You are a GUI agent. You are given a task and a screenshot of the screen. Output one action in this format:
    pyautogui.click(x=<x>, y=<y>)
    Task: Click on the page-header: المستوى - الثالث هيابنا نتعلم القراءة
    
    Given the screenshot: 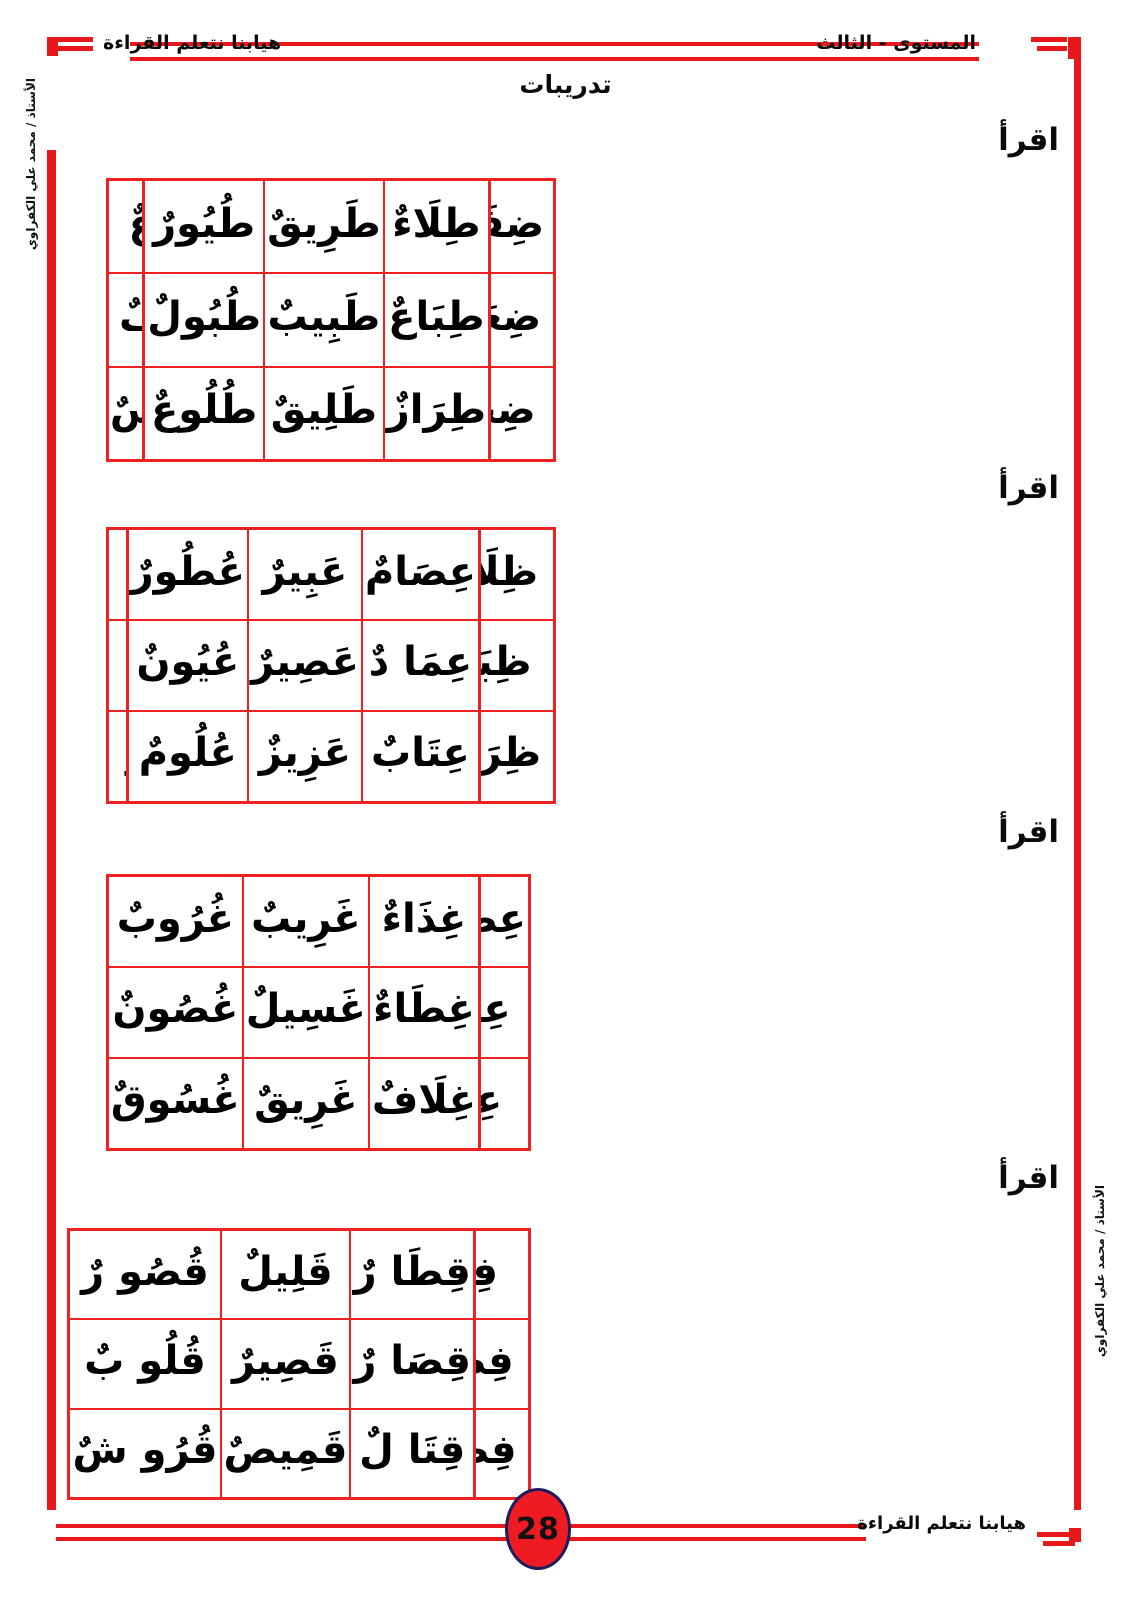 What is the action you would take?
    pyautogui.click(x=565, y=49)
    